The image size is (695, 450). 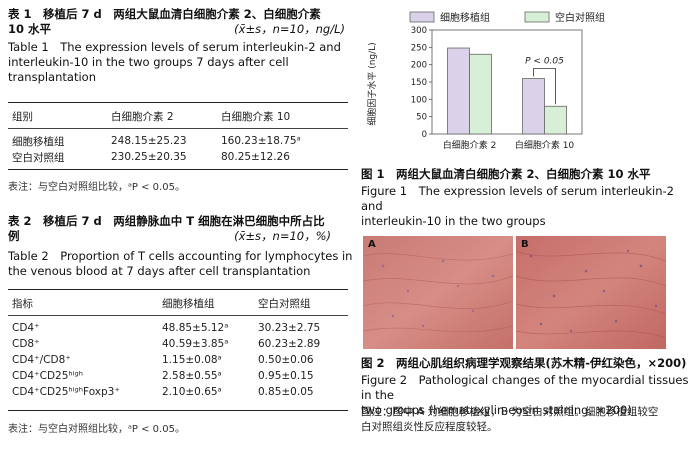 I want to click on y-tick-label: 150, so click(x=419, y=83).